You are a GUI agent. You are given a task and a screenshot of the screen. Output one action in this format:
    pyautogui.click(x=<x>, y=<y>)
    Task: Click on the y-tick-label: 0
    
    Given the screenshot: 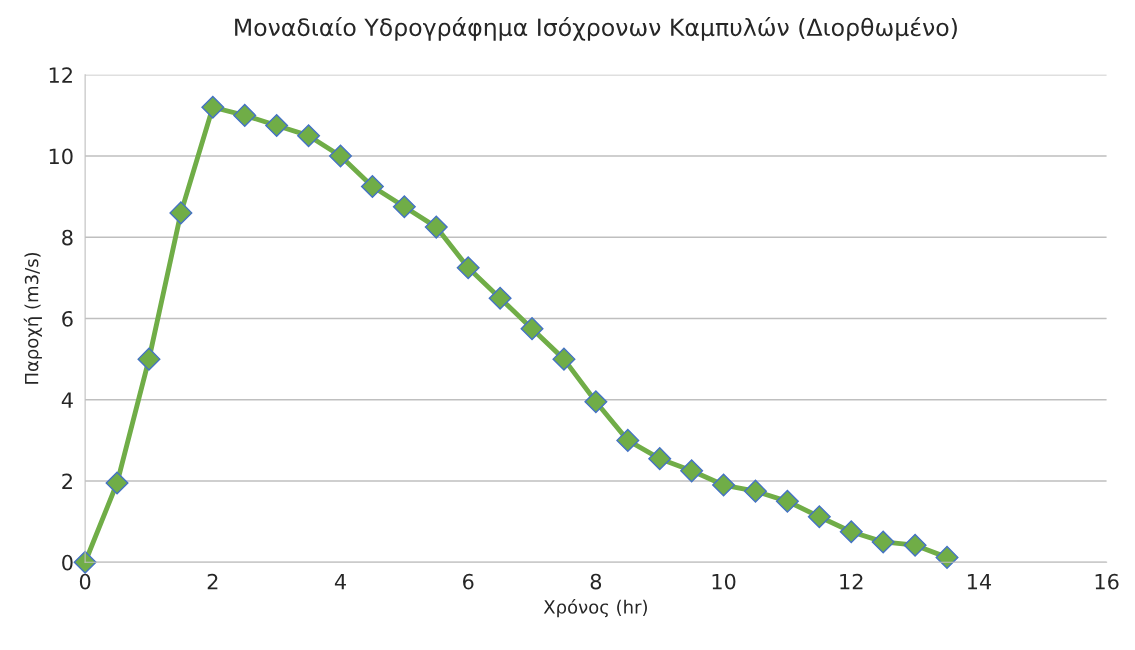 What is the action you would take?
    pyautogui.click(x=67, y=562)
    